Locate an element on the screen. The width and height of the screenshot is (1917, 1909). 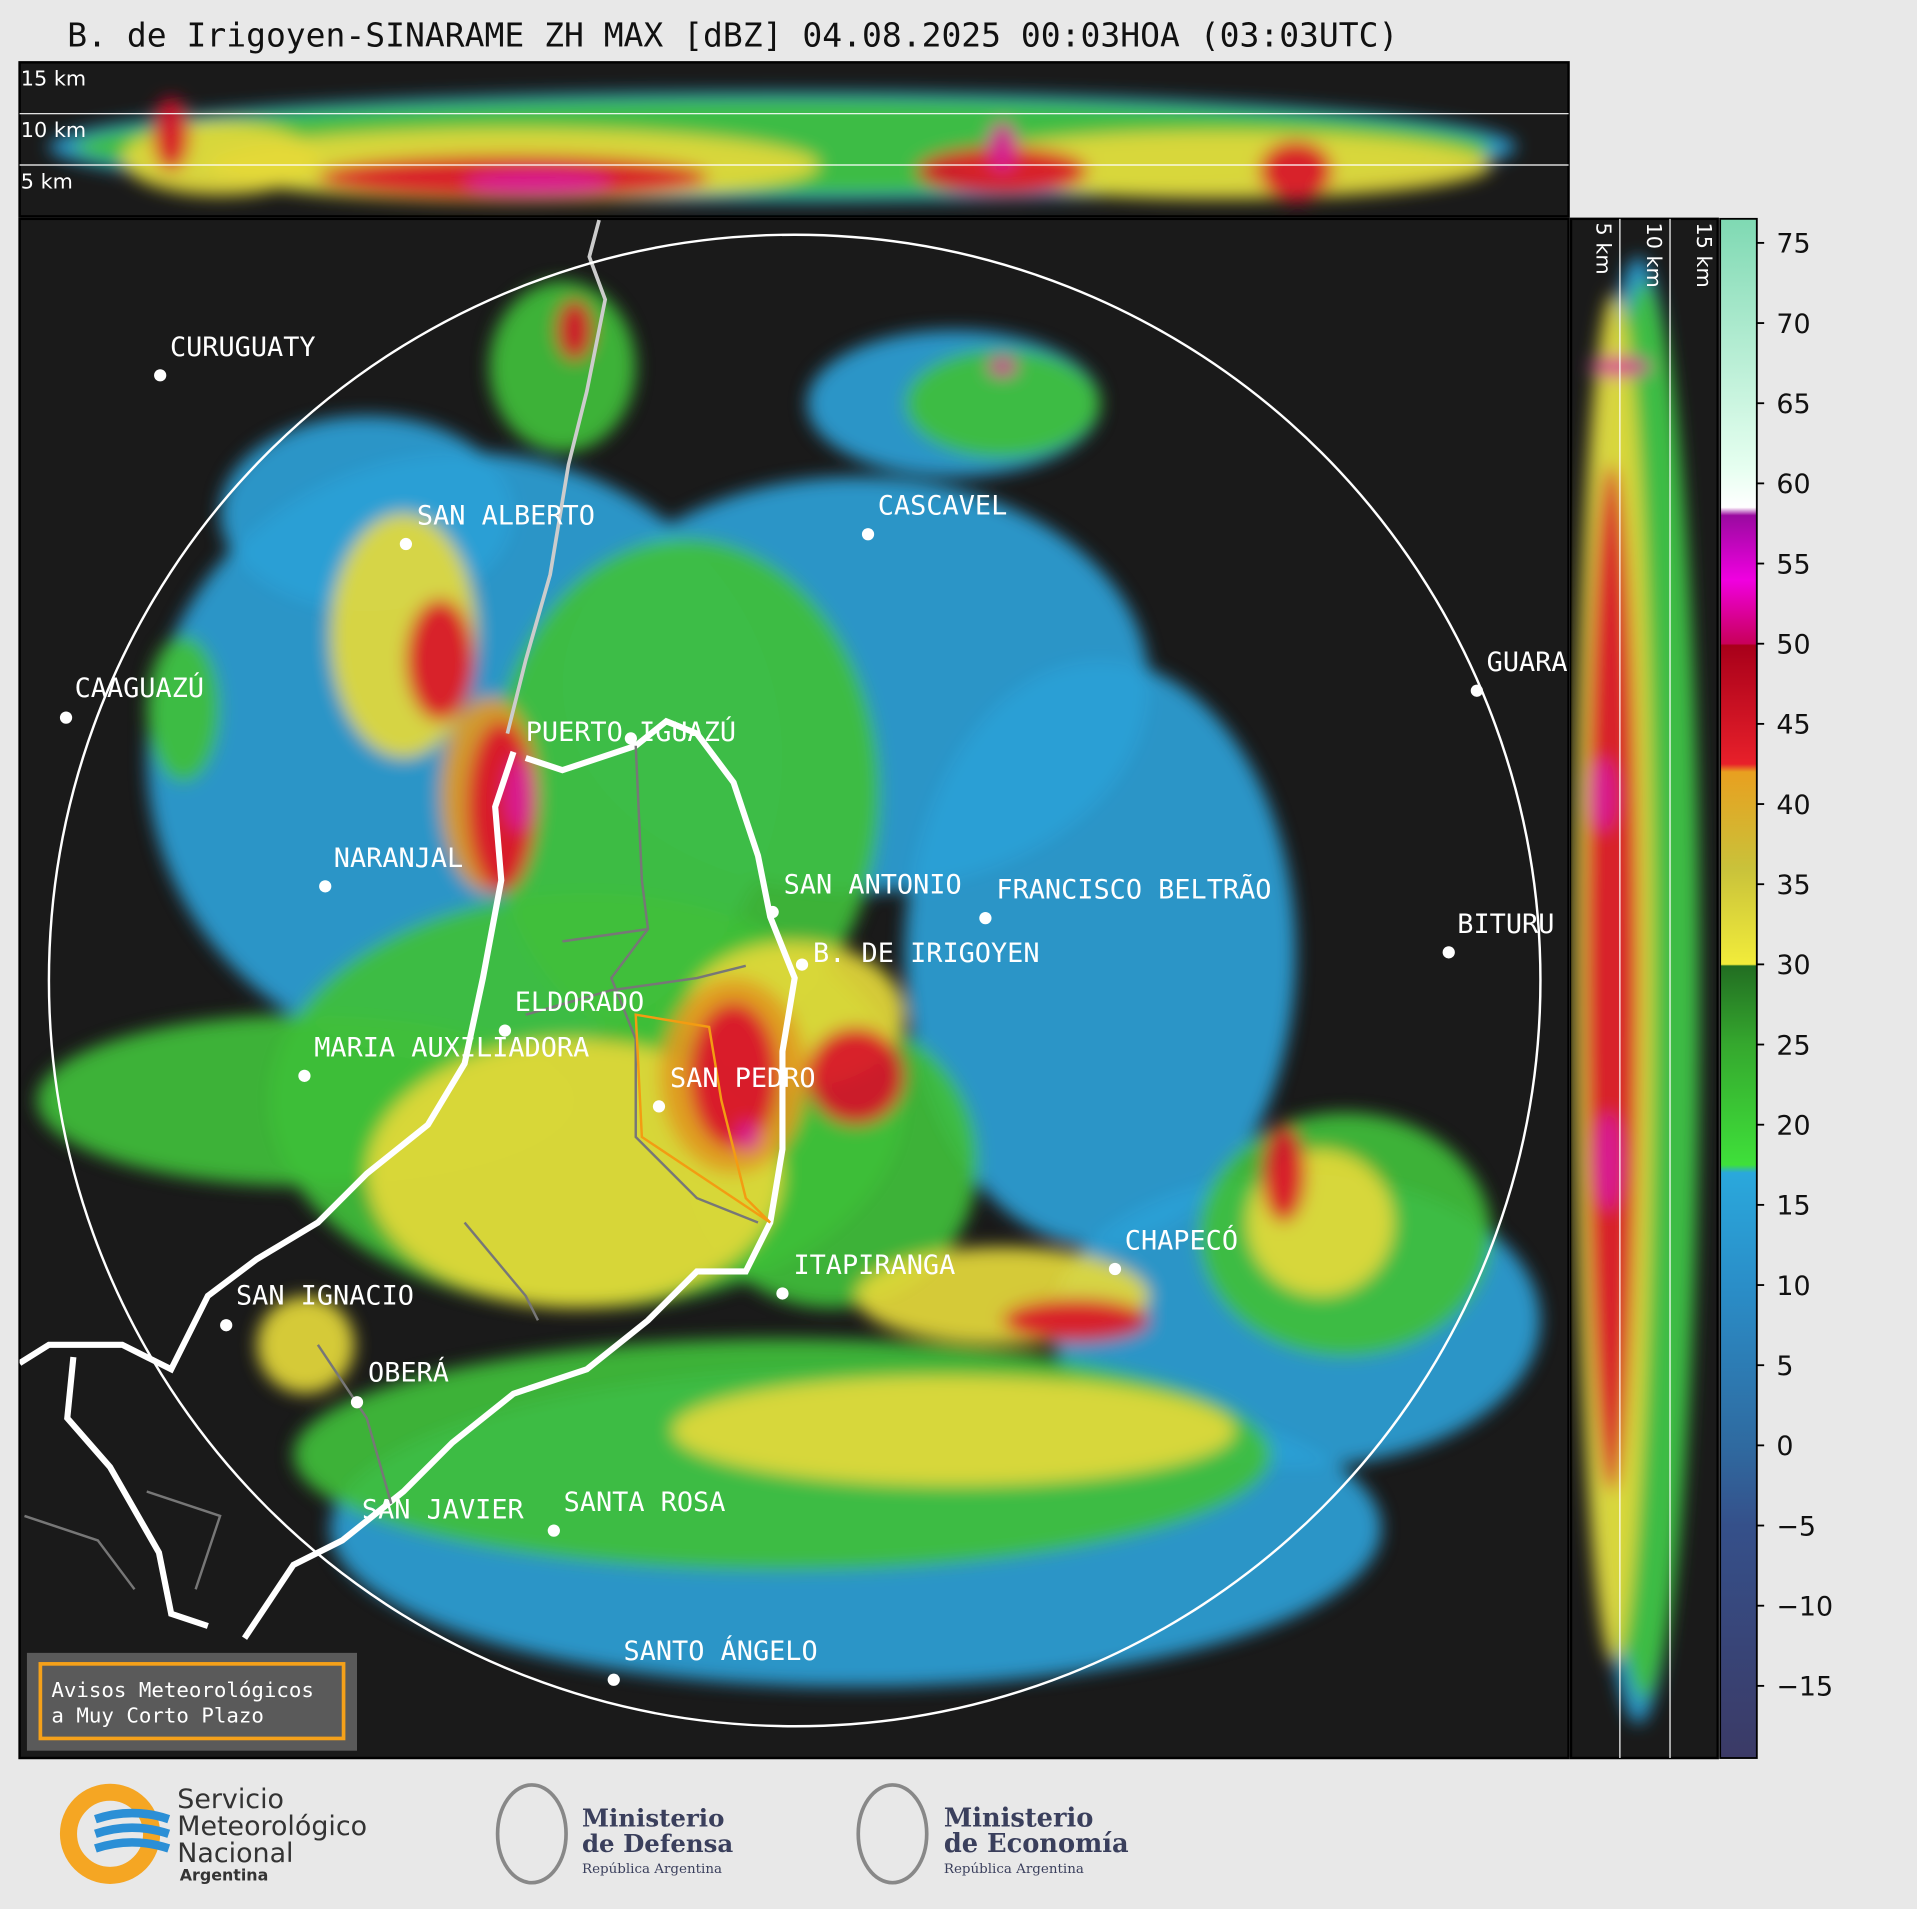
colorbar-tick-label: 30 is located at coordinates (1793, 965).